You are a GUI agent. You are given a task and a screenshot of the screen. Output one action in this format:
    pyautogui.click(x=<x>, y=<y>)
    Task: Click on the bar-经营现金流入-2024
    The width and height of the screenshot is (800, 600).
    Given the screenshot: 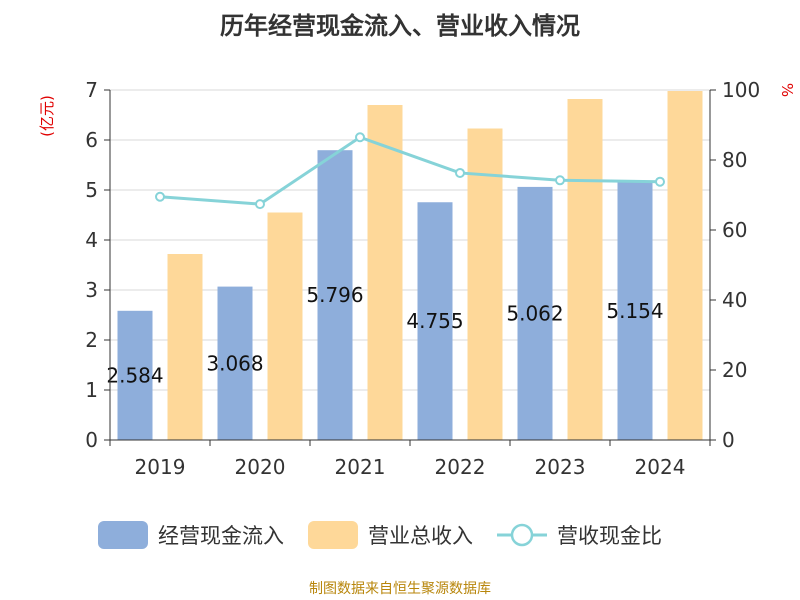 What is the action you would take?
    pyautogui.click(x=635, y=311)
    